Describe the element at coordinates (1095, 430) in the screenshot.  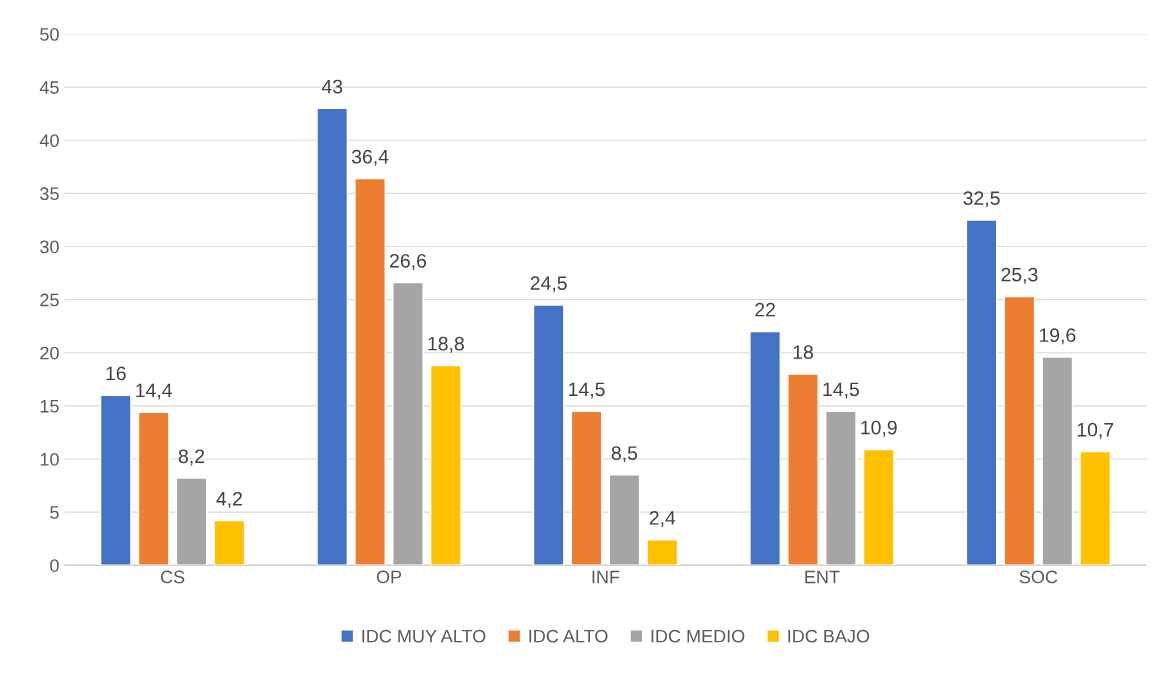
I see `data-label: 10,7` at that location.